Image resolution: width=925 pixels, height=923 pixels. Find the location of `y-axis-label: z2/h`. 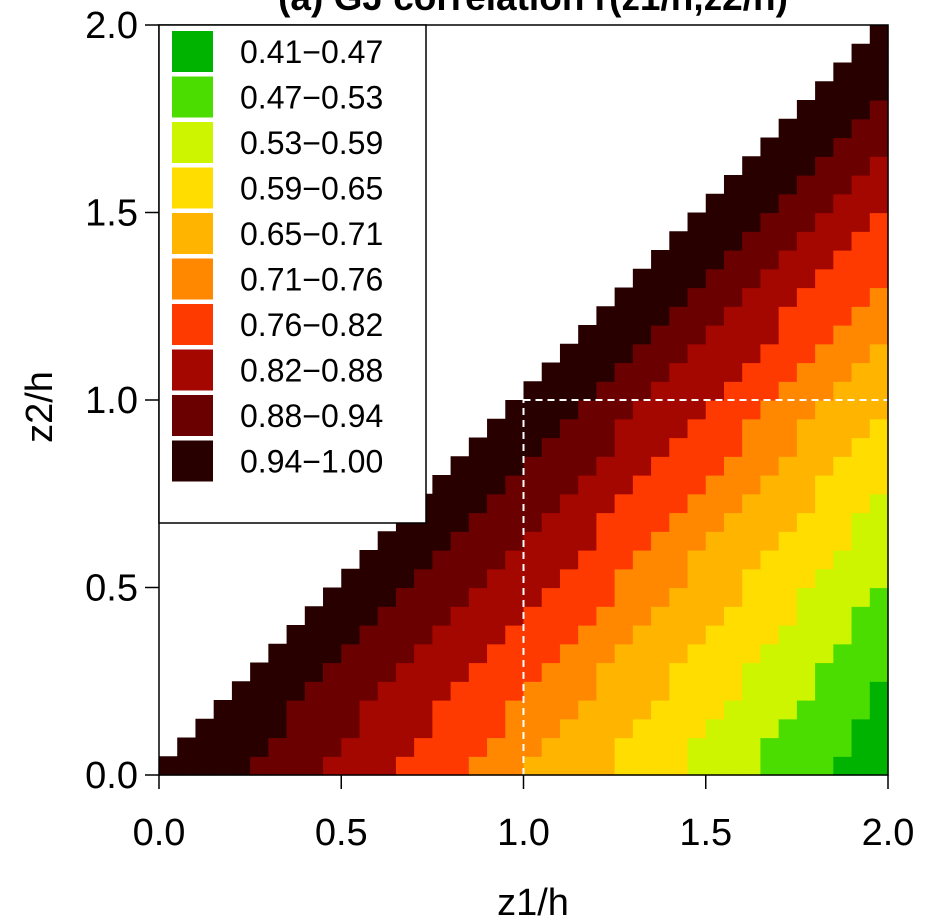

y-axis-label: z2/h is located at coordinates (40, 407).